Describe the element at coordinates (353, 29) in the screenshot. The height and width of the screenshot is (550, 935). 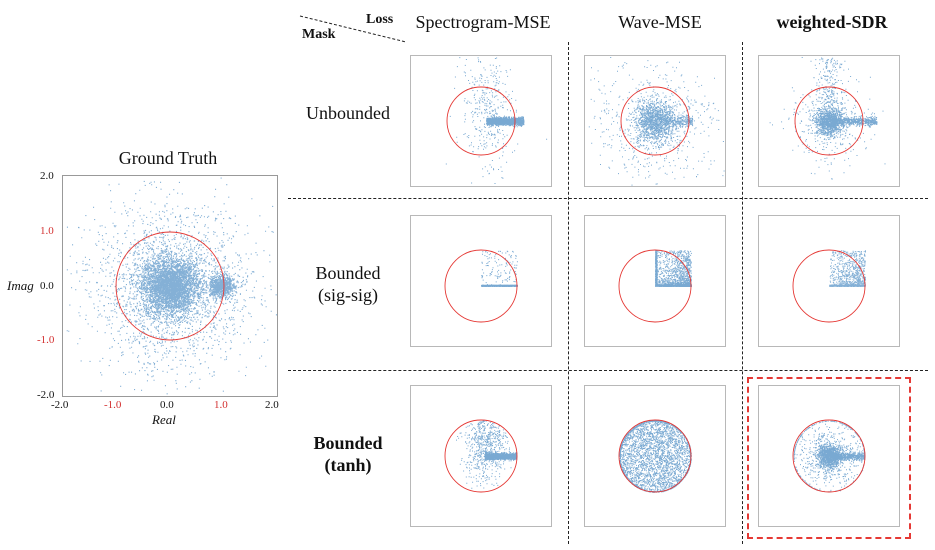
I see `corner-diagonal` at that location.